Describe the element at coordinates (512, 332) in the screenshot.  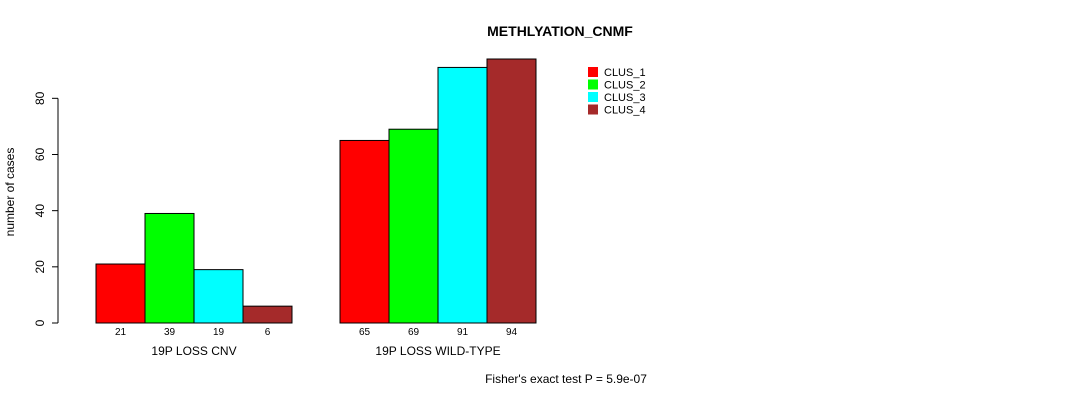
I see `bar-count-label: 94` at that location.